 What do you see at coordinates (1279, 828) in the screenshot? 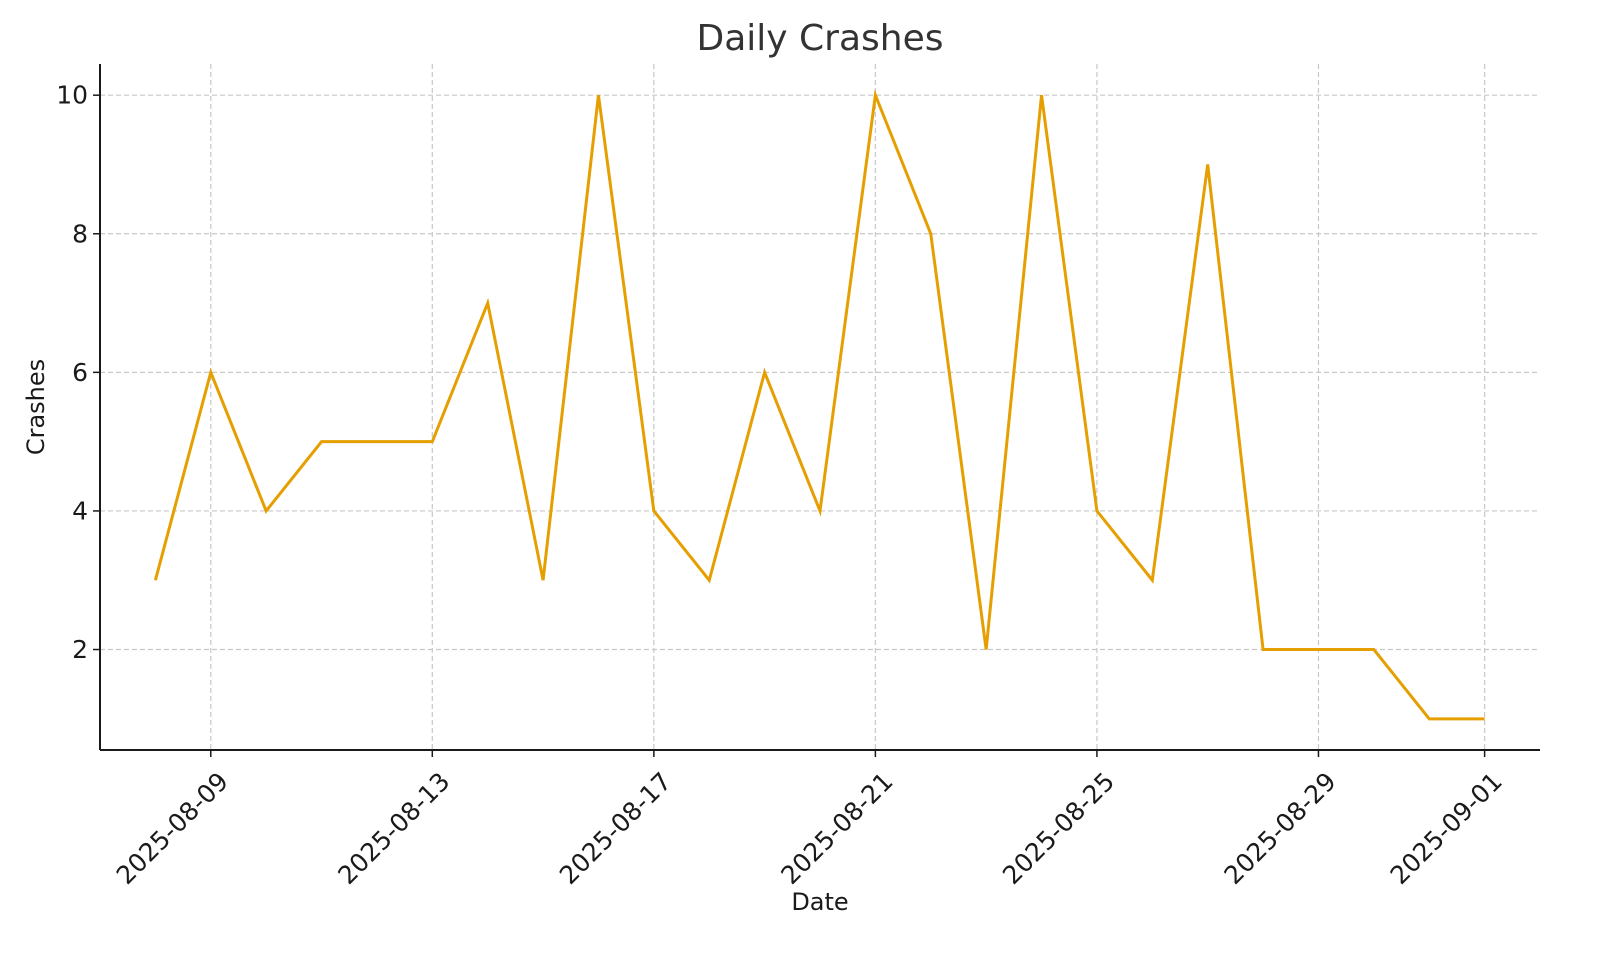
I see `x-tick-label: 2025-08-29` at bounding box center [1279, 828].